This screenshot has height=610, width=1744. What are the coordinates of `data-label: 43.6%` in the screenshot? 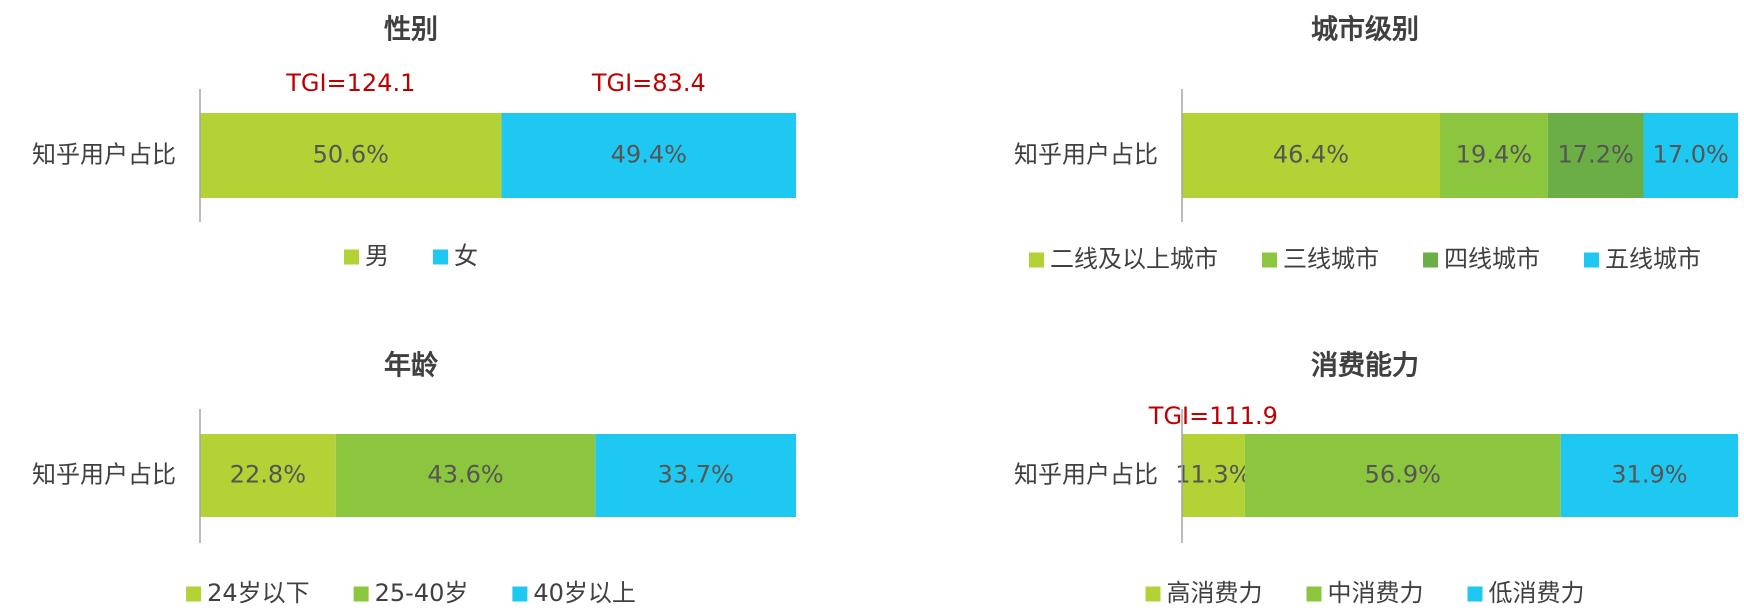 It's located at (465, 475).